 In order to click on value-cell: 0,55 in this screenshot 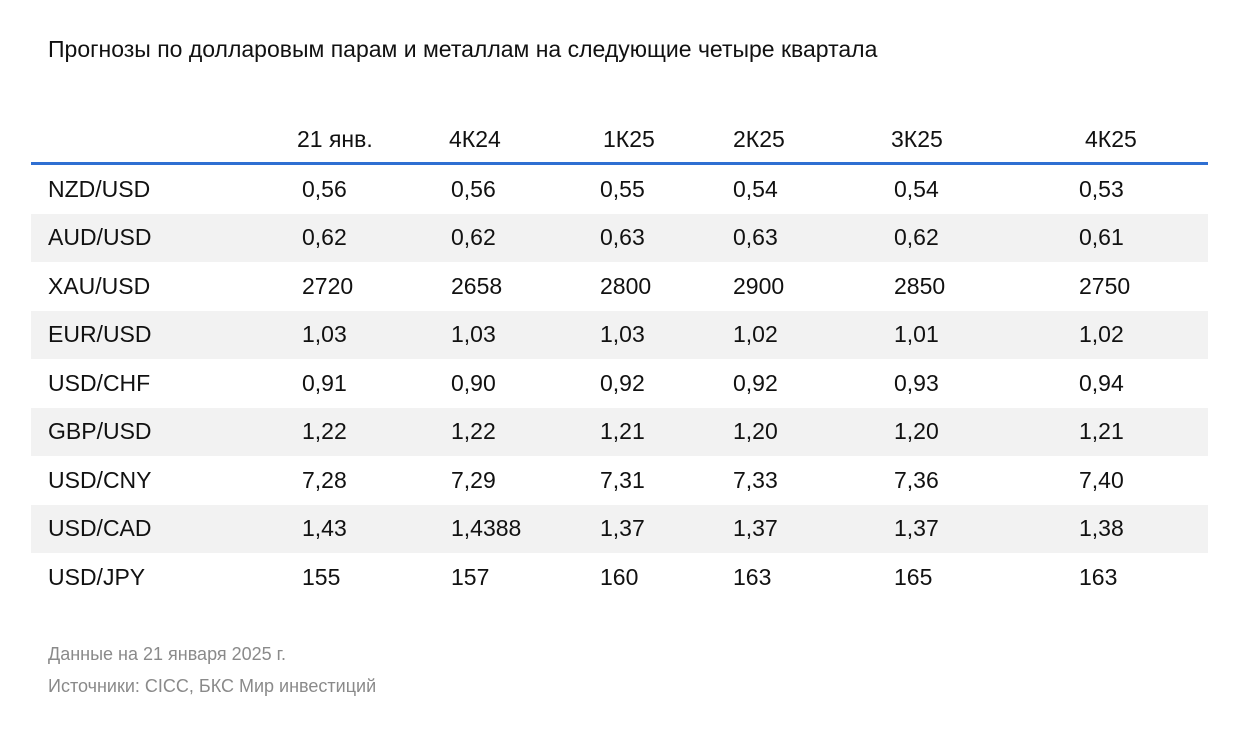, I will do `click(622, 188)`.